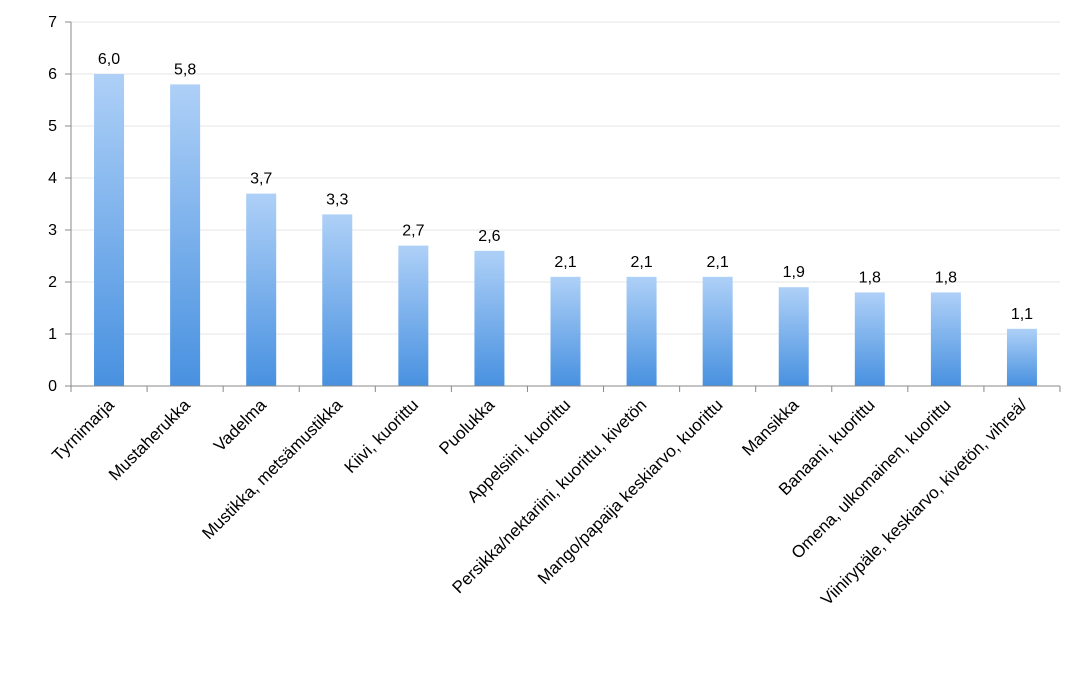 The width and height of the screenshot is (1079, 675). Describe the element at coordinates (770, 427) in the screenshot. I see `x-category-label: Mansikka` at that location.